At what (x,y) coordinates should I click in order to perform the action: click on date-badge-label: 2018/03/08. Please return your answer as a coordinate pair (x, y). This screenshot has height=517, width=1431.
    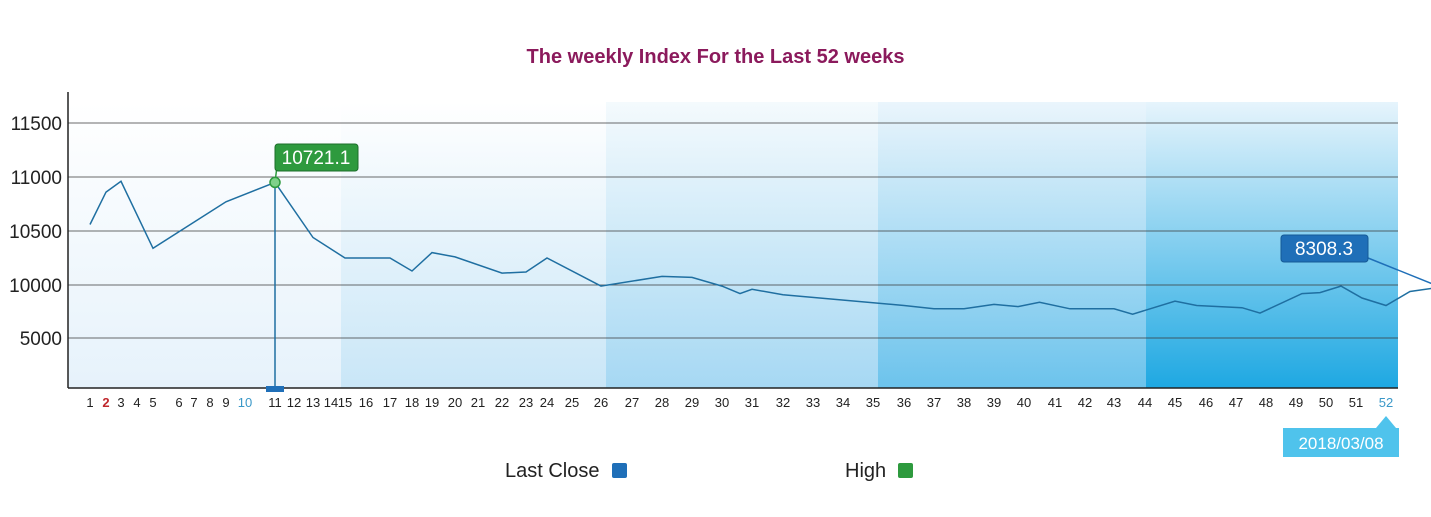
    Looking at the image, I should click on (1340, 443).